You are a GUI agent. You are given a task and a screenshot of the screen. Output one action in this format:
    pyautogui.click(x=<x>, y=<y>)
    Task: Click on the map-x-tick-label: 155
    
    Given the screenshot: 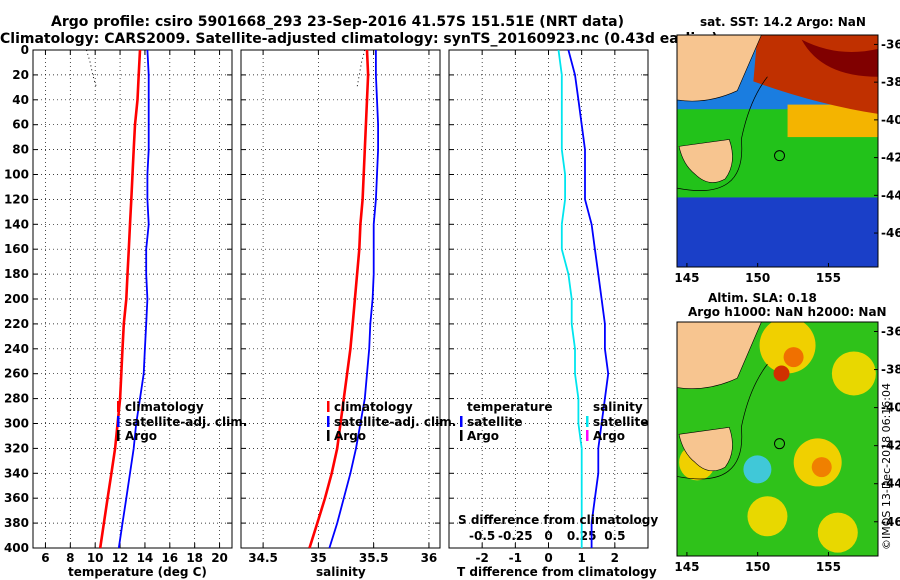 What is the action you would take?
    pyautogui.click(x=828, y=278)
    